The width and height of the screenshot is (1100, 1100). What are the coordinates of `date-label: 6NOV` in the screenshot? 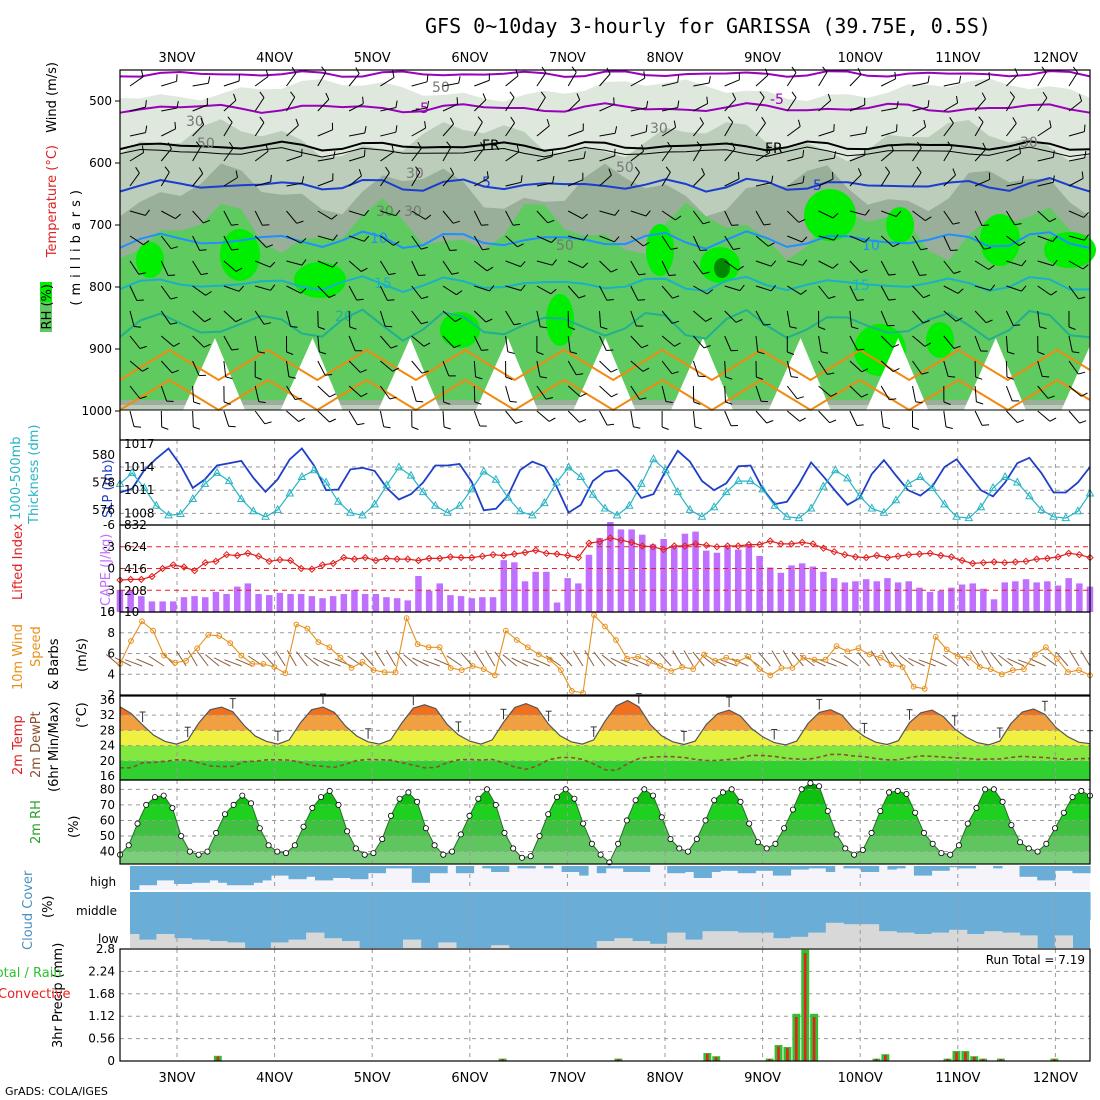 It's located at (469, 1078).